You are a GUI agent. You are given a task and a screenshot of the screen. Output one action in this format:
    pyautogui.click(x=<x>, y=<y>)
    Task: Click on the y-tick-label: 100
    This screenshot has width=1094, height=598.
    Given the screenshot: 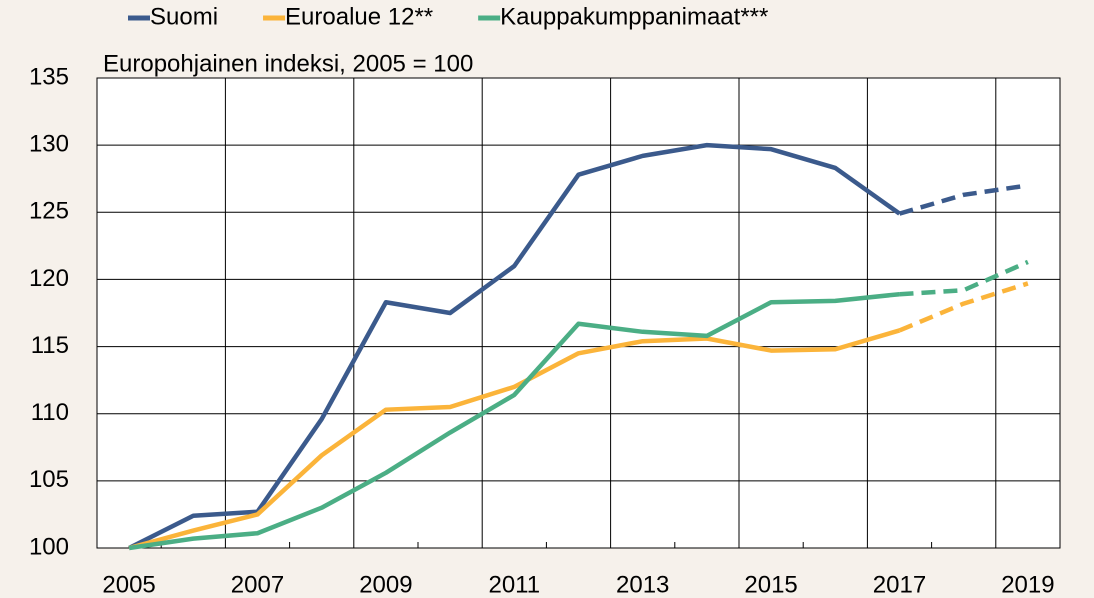 What is the action you would take?
    pyautogui.click(x=49, y=546)
    